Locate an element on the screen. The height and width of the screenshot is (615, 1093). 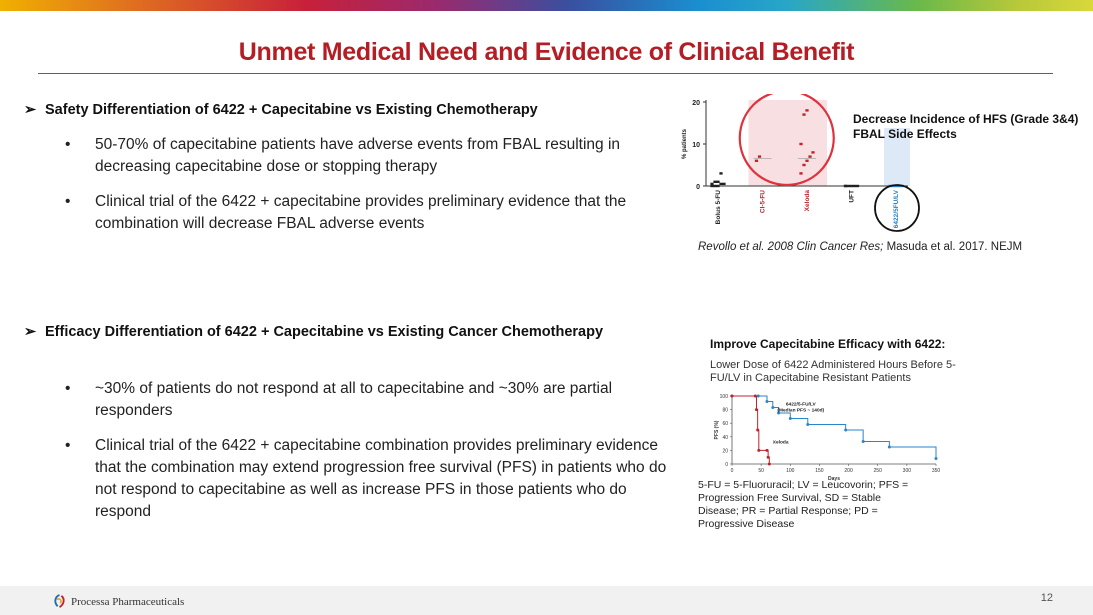
citation-rest: Masuda et al. 2017. NEJM is located at coordinates (953, 247).